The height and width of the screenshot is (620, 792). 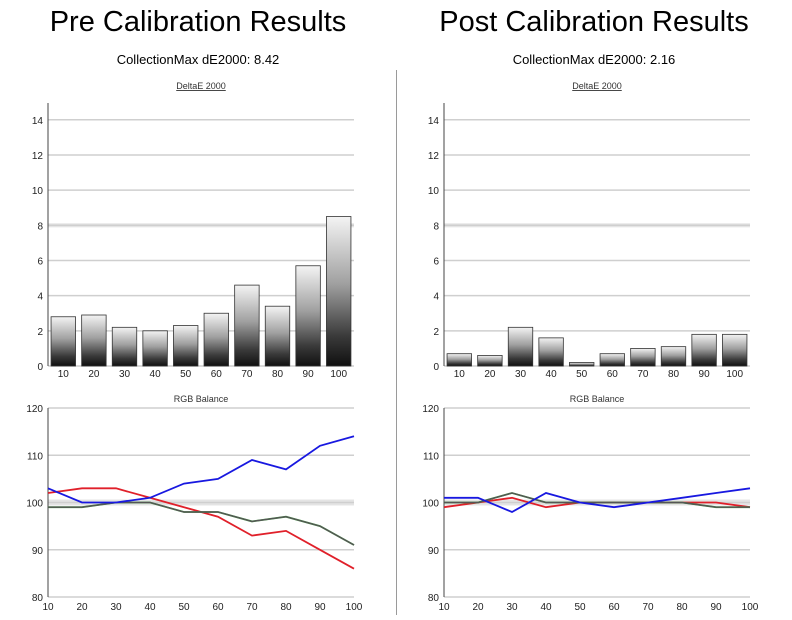 What do you see at coordinates (594, 59) in the screenshot?
I see `post-calibration-subtitle: CollectionMax dE2000: 2.16` at bounding box center [594, 59].